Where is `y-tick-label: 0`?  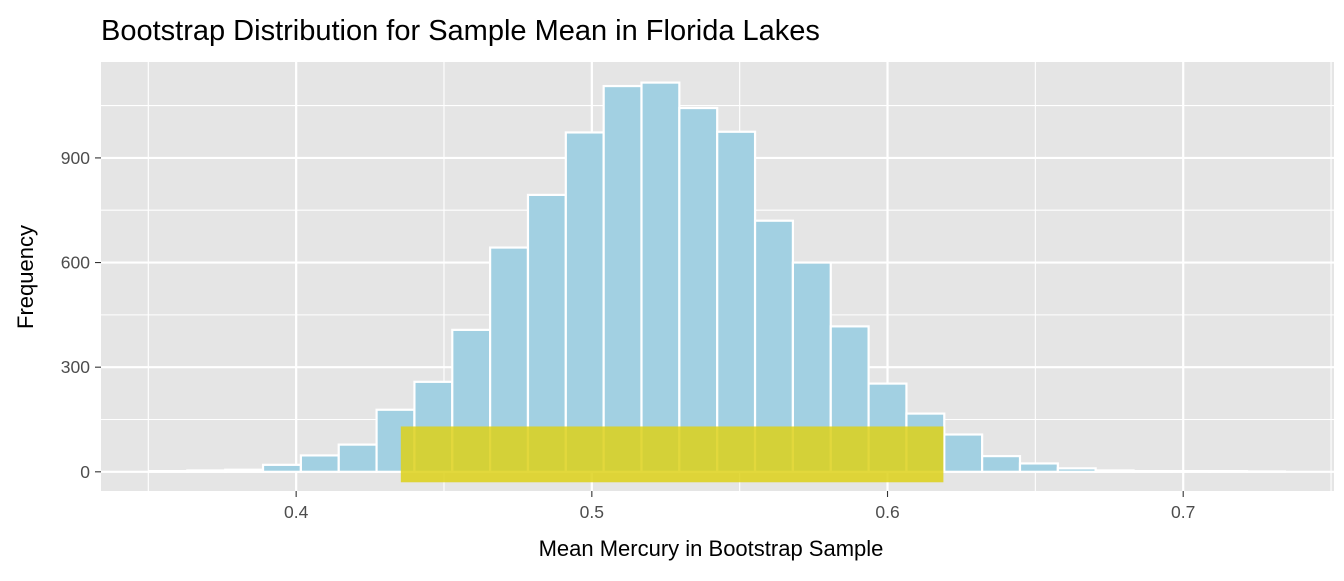
y-tick-label: 0 is located at coordinates (85, 472).